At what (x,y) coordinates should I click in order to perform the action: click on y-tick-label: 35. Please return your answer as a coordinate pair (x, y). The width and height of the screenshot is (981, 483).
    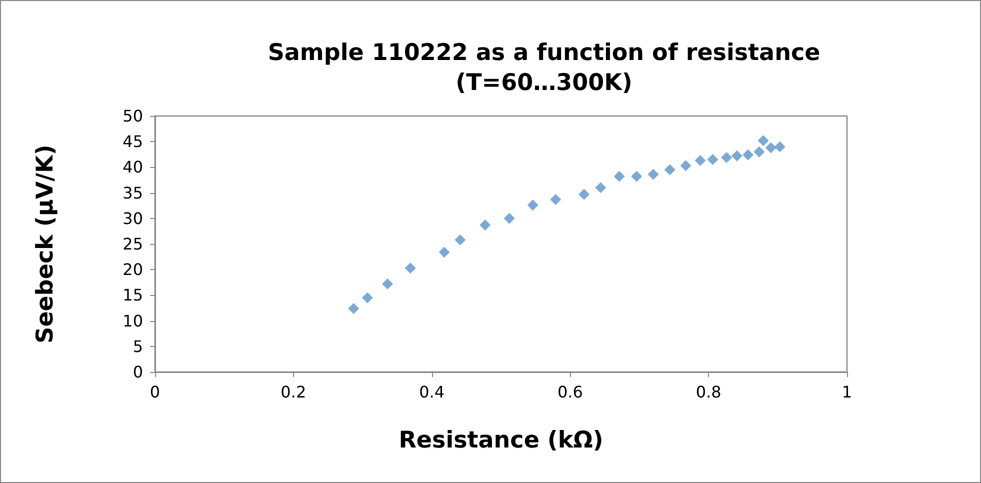
    Looking at the image, I should click on (132, 192).